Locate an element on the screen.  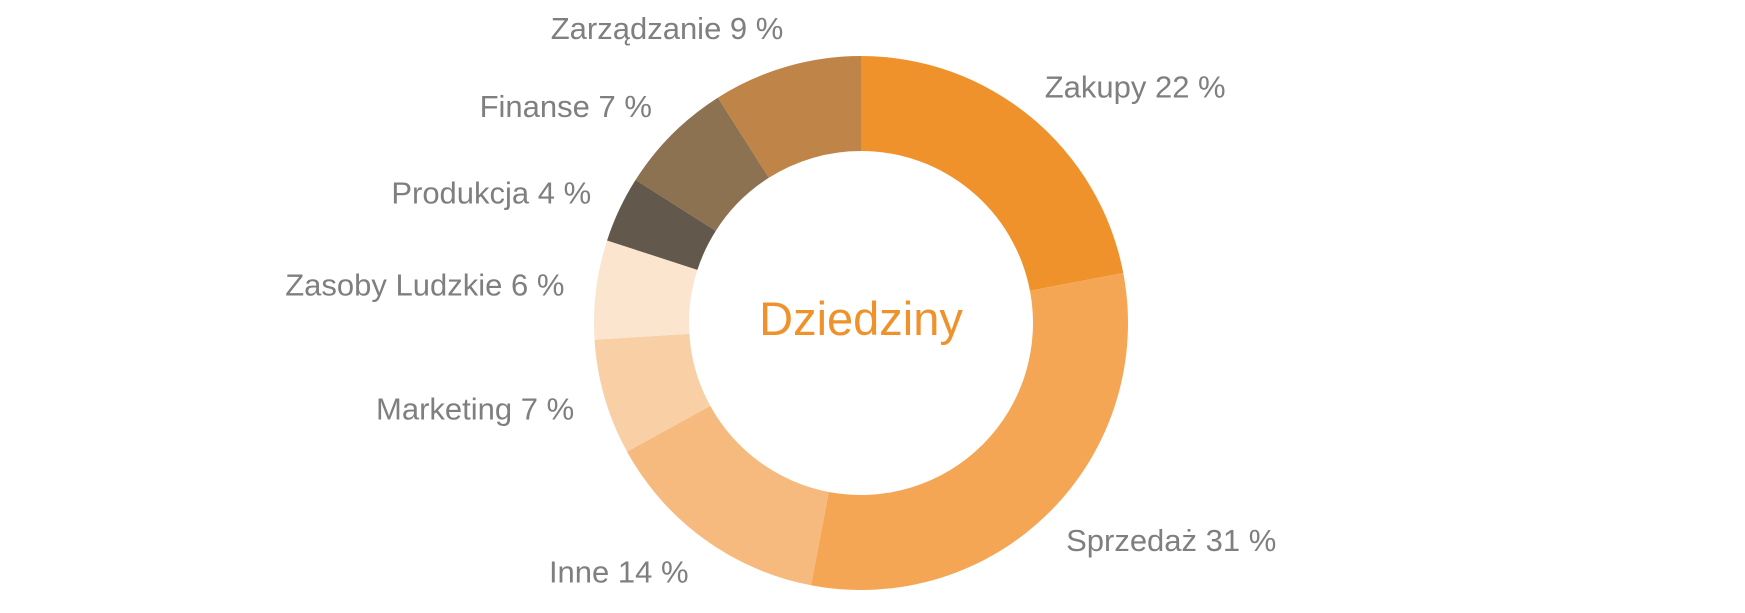
slice-zarzadzanie is located at coordinates (789, 117).